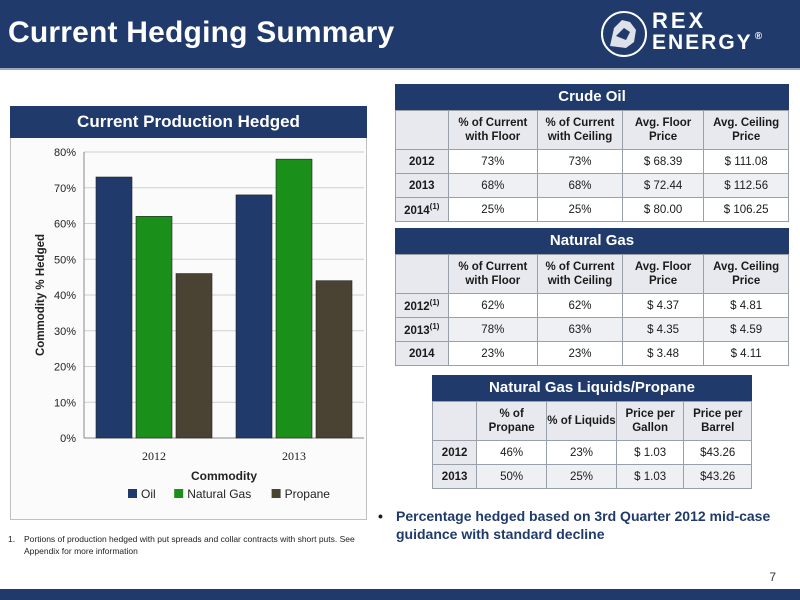  I want to click on y-tick-label: 10%, so click(65, 403).